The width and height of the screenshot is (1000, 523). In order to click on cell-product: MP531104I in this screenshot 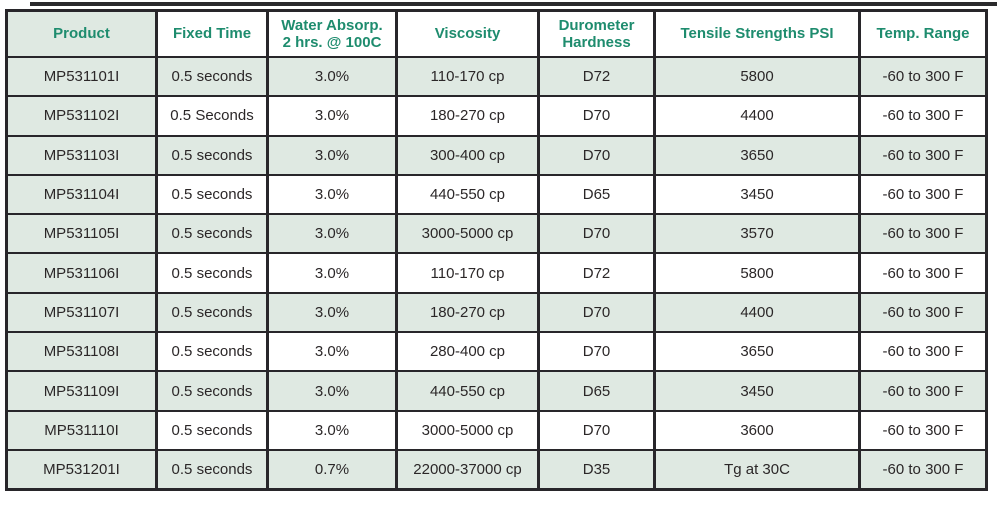, I will do `click(81, 194)`.